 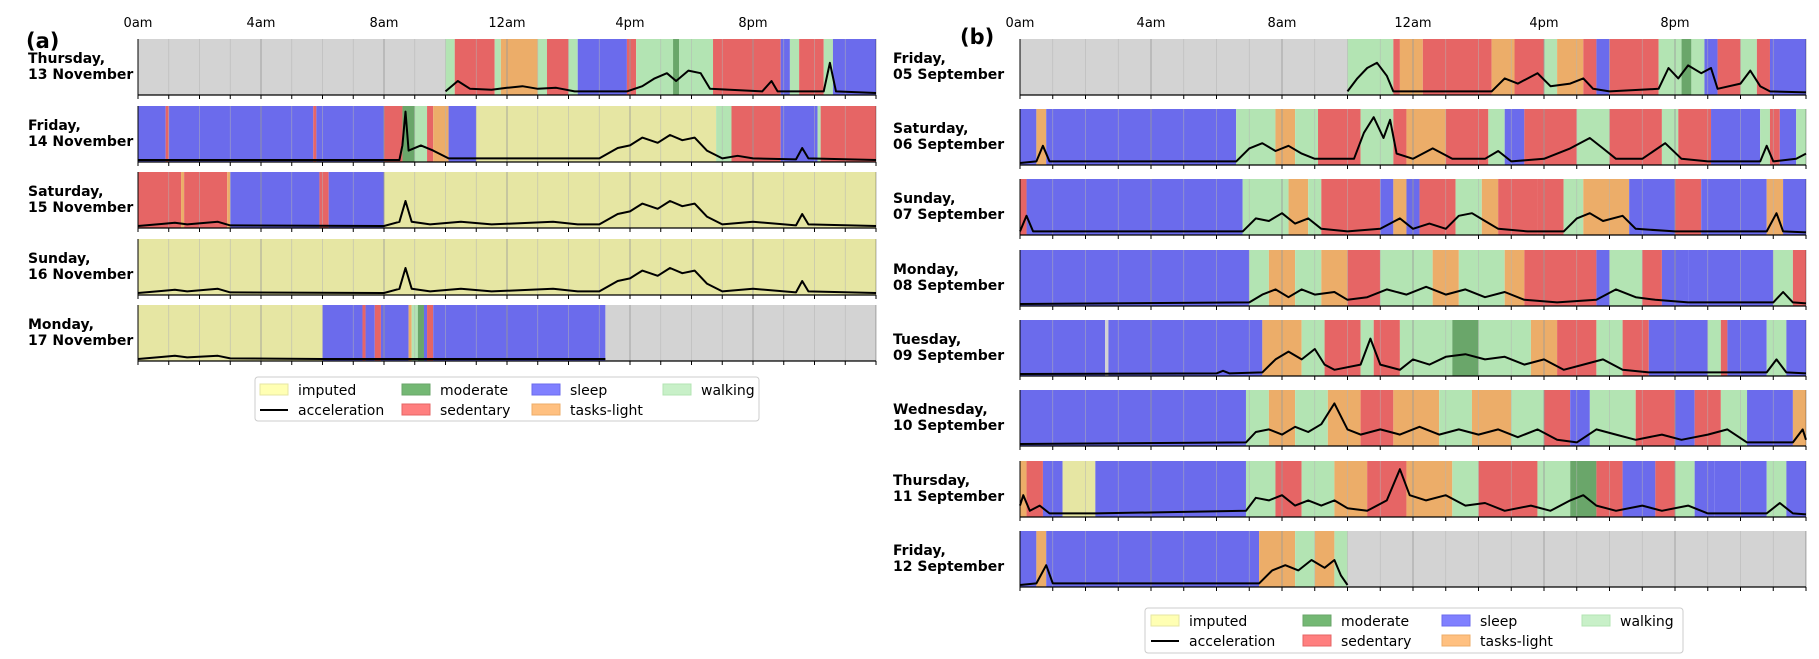 I want to click on day-row: Monday,08 September, so click(x=1350, y=280).